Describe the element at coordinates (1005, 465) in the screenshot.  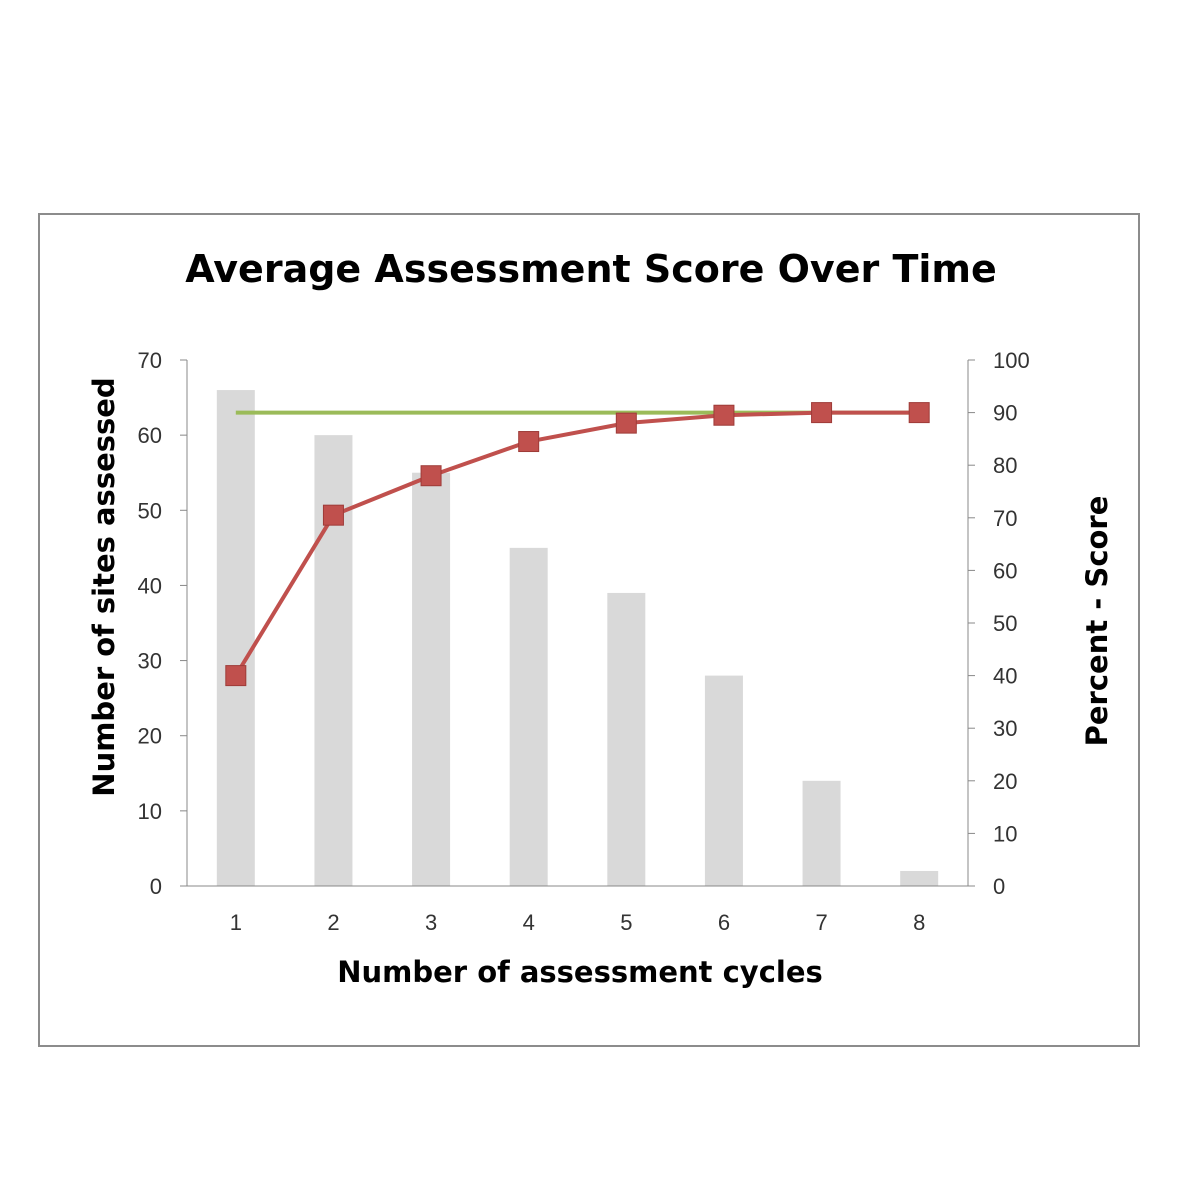
I see `y2-tick-label: 80` at that location.